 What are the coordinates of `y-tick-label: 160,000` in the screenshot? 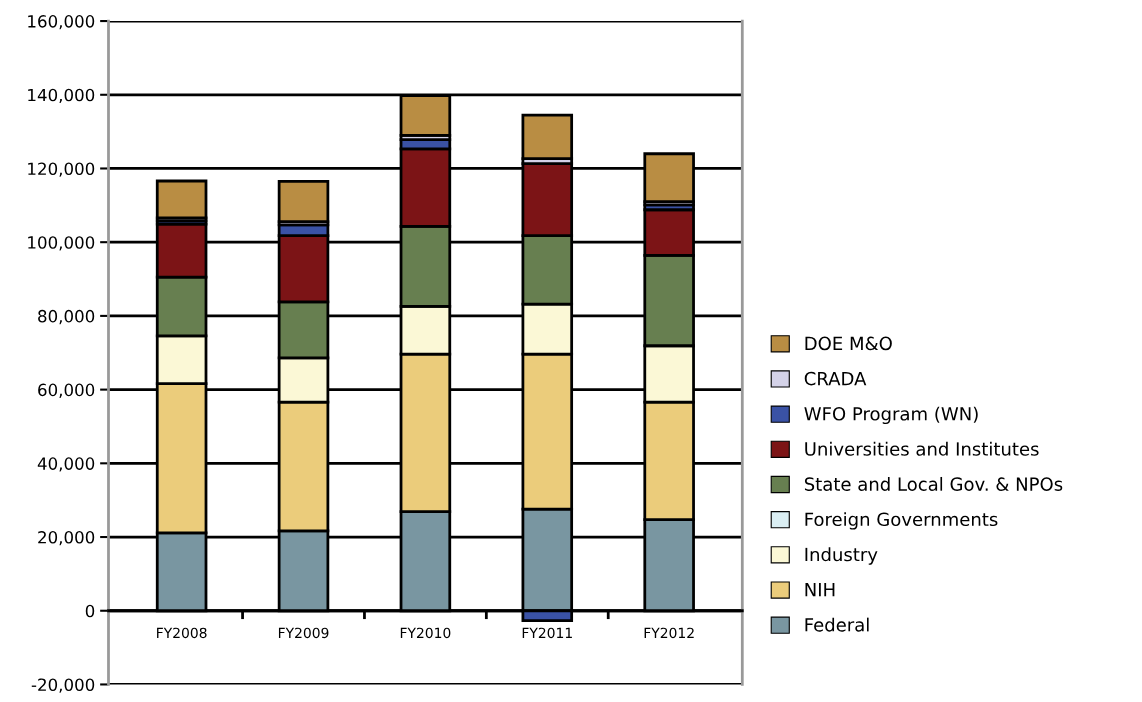 It's located at (61, 22).